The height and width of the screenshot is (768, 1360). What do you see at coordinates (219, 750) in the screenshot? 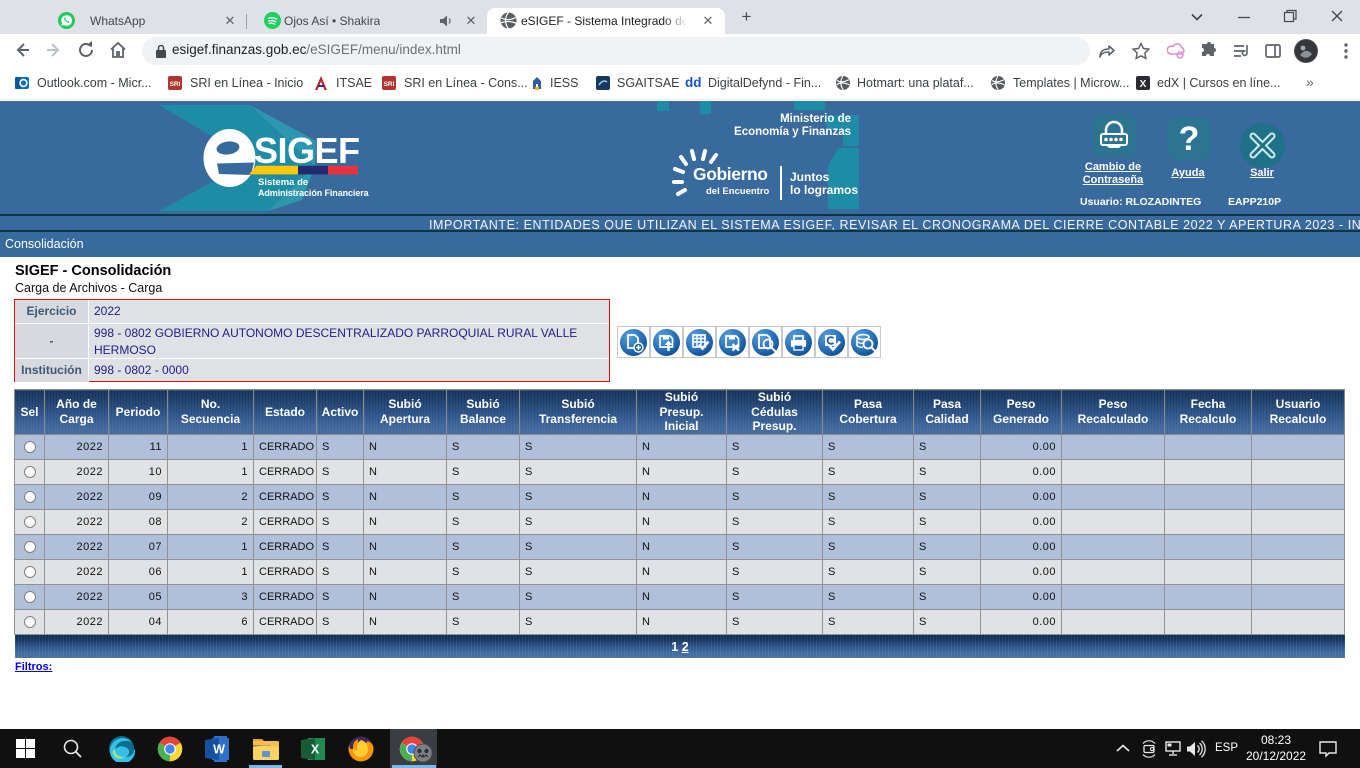
I see `svg-text: W` at bounding box center [219, 750].